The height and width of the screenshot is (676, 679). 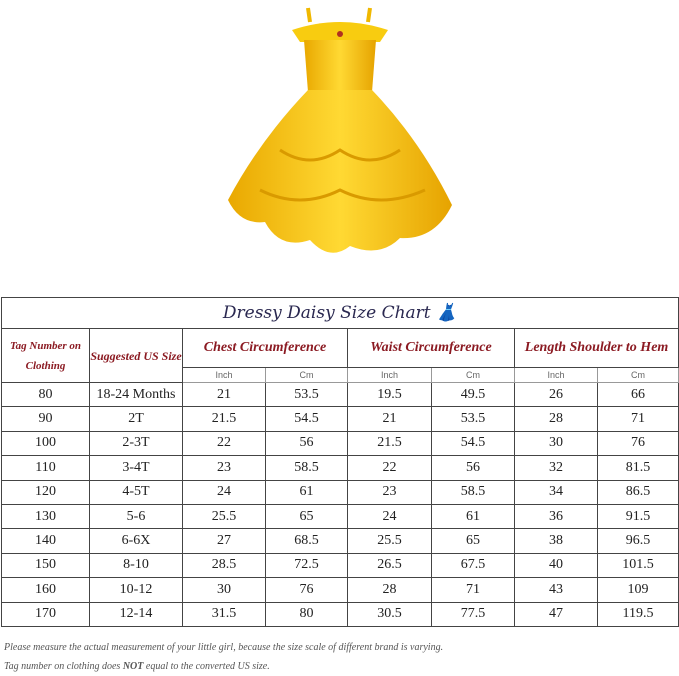 What do you see at coordinates (339, 313) in the screenshot?
I see `chart-title: Dressy Daisy Size Chart 👗` at bounding box center [339, 313].